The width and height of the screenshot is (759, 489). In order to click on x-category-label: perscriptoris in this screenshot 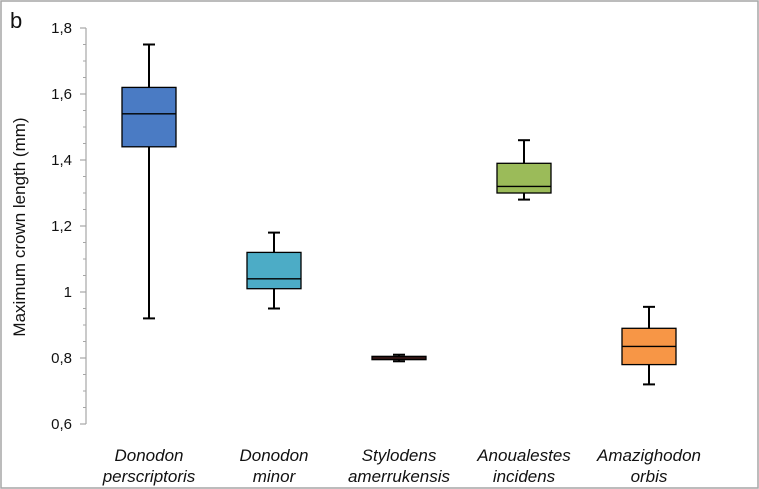, I will do `click(149, 476)`.